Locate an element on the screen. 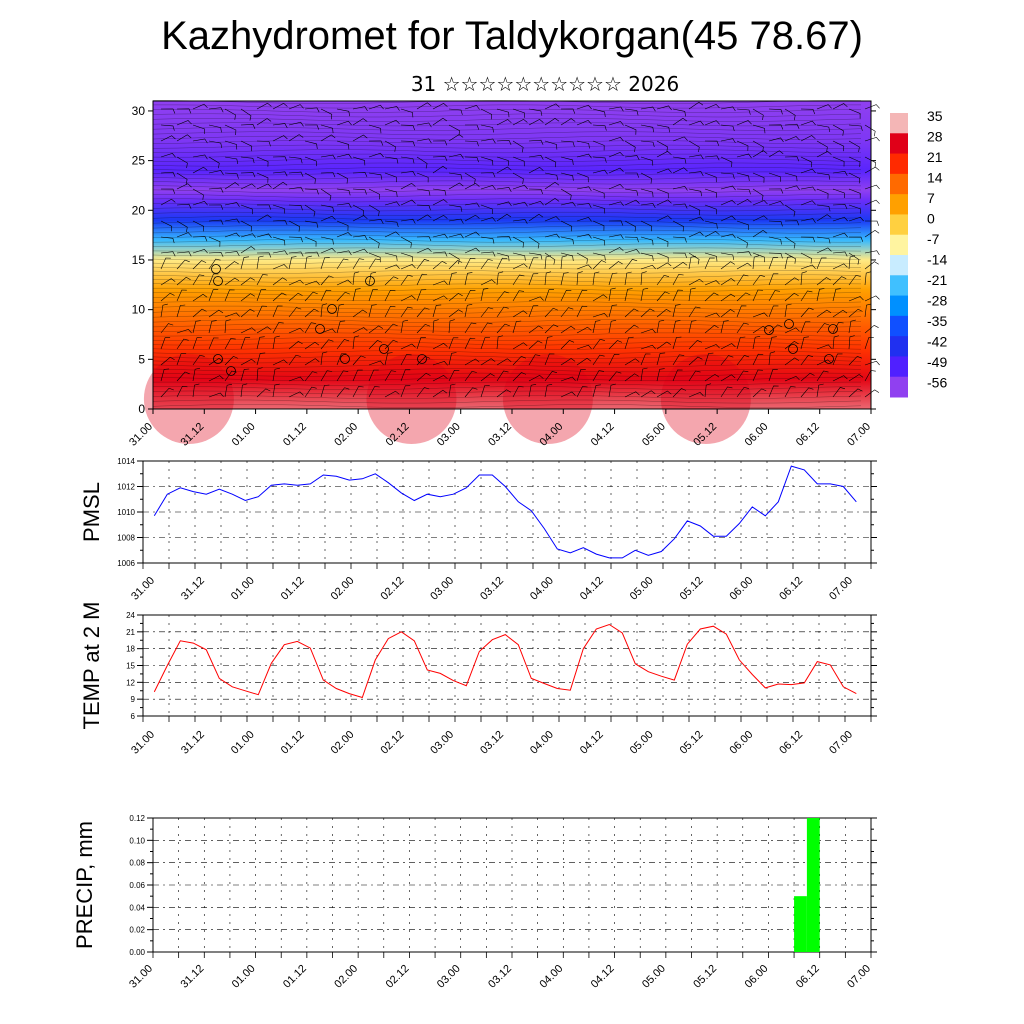 The image size is (1024, 1024). colorbar-label: -21 is located at coordinates (937, 280).